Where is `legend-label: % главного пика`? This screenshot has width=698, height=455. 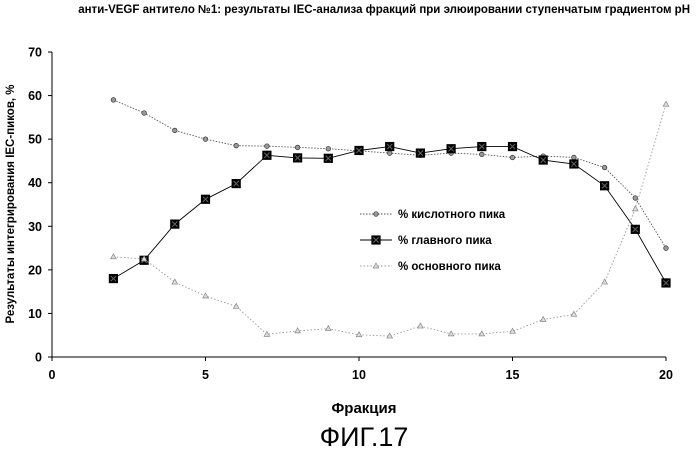 legend-label: % главного пика is located at coordinates (445, 241).